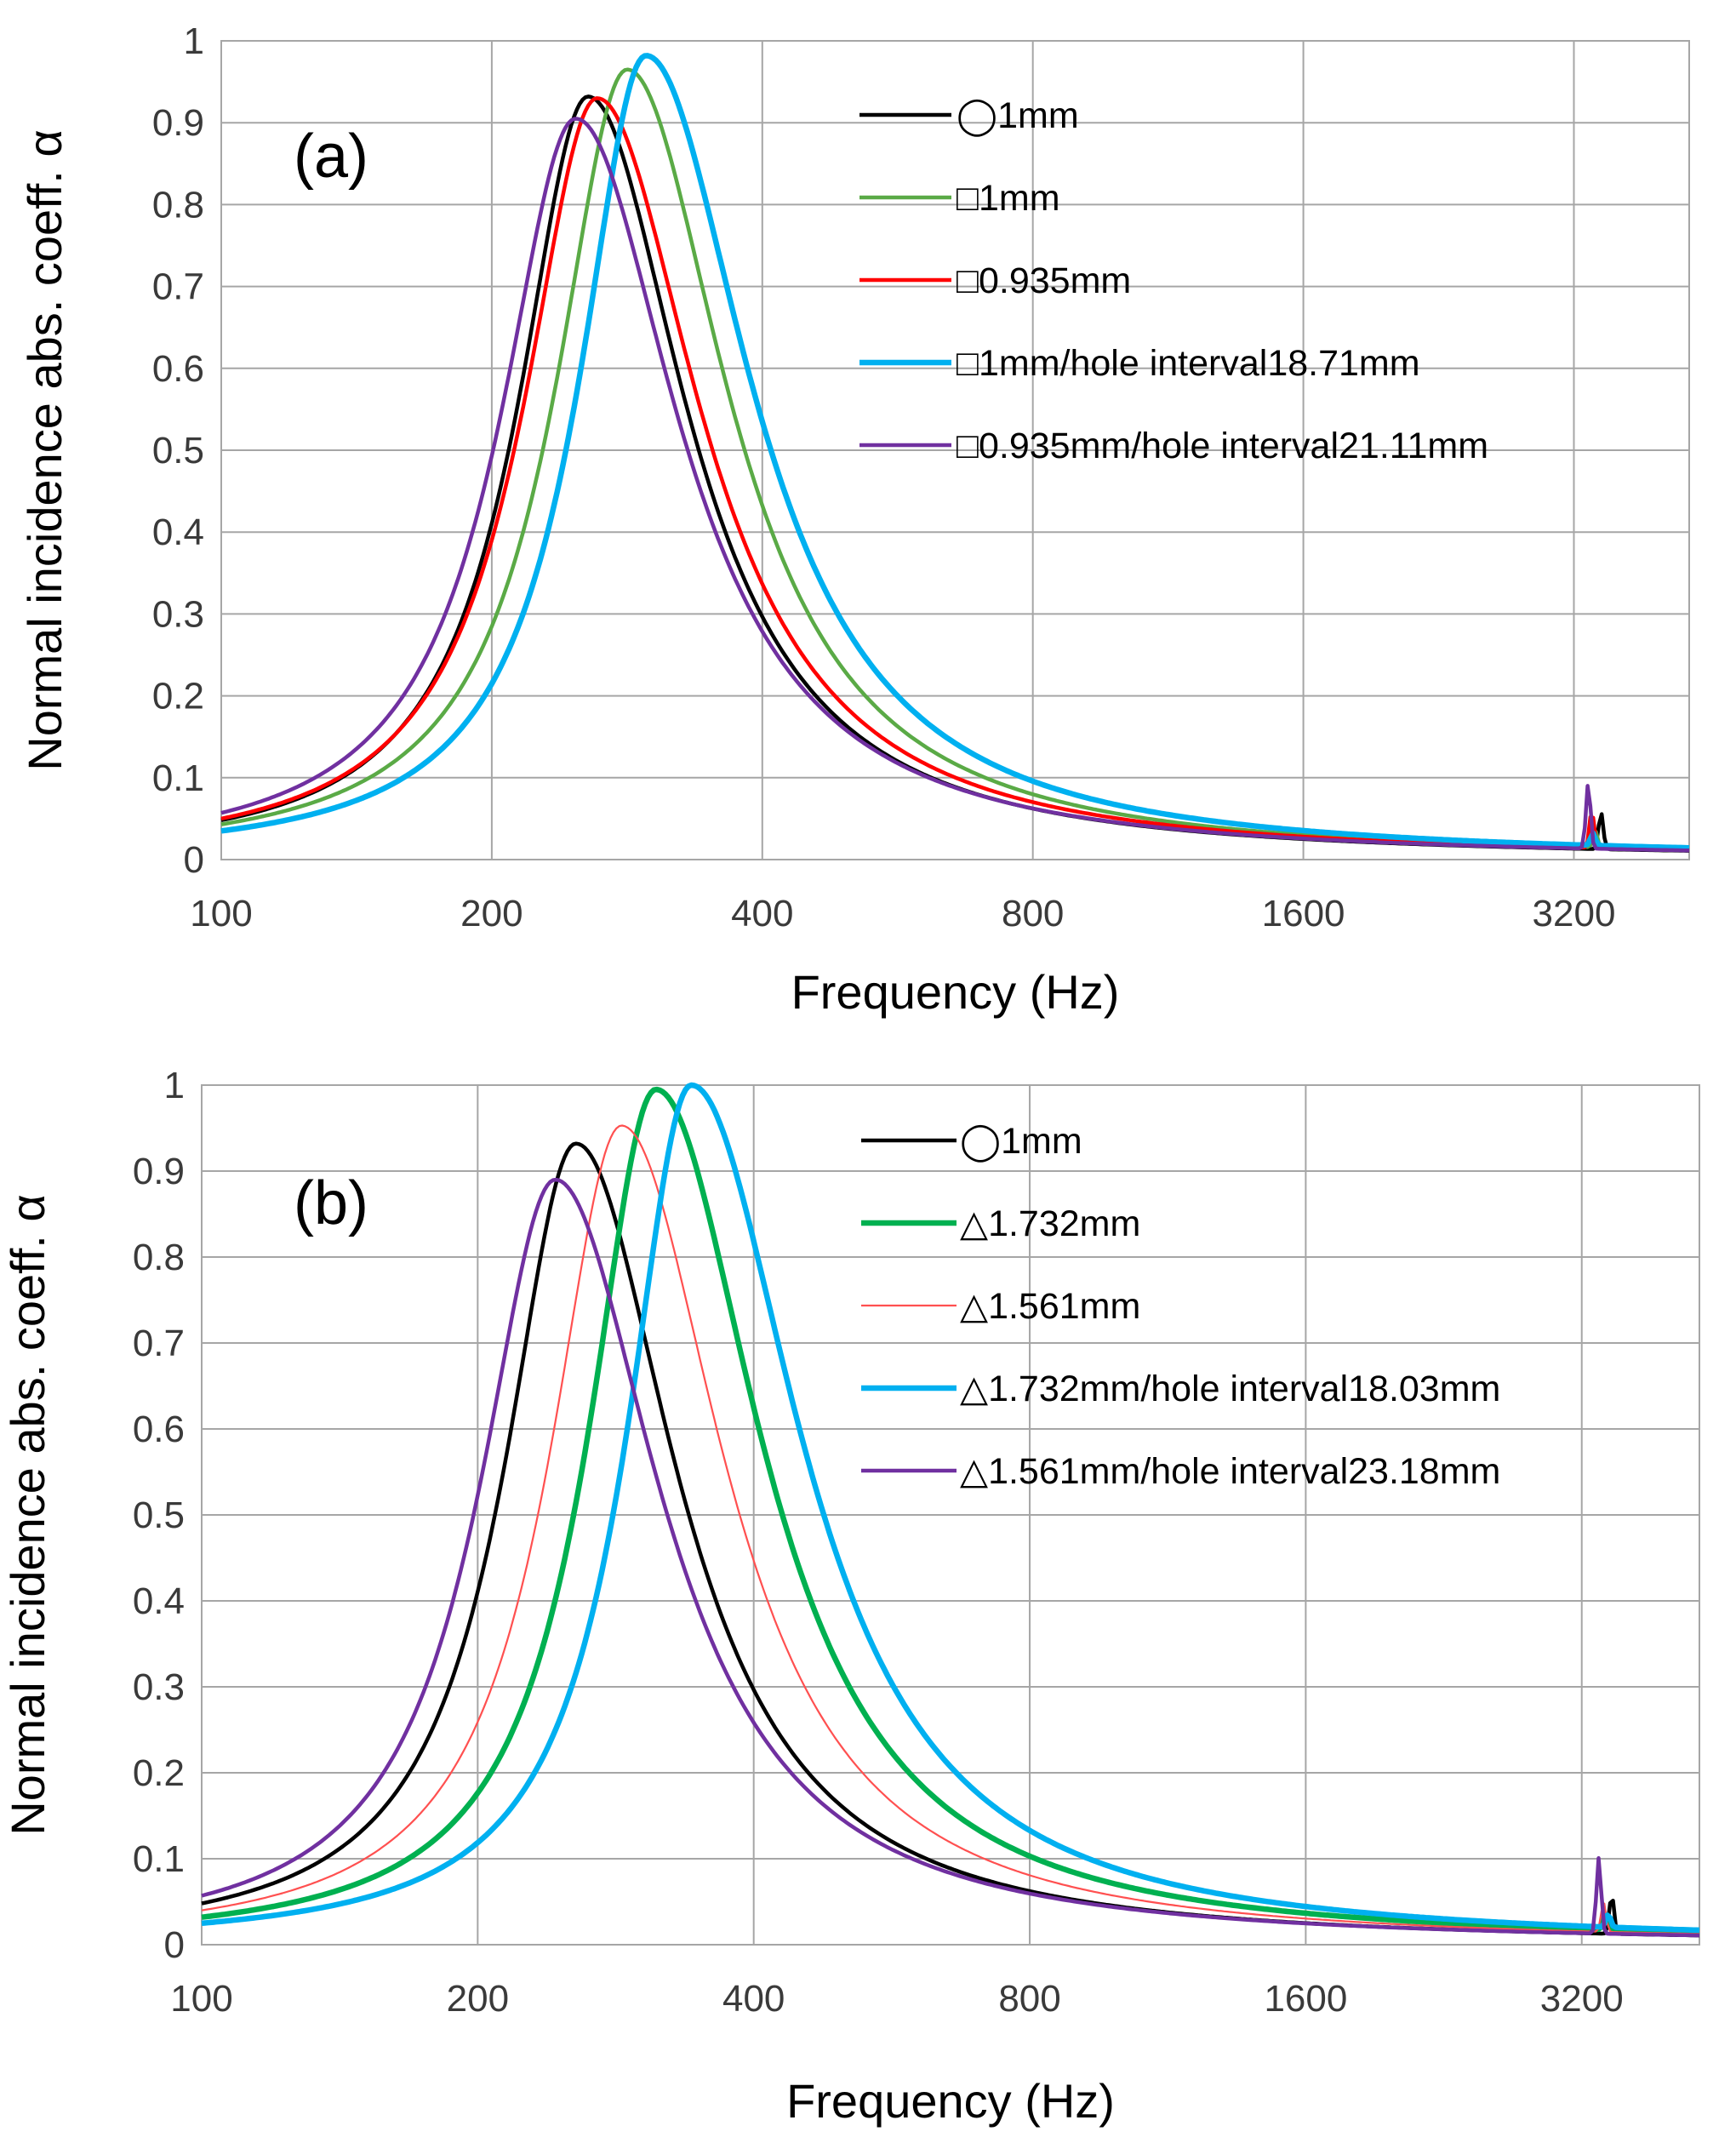  What do you see at coordinates (1188, 363) in the screenshot?
I see `legend-entry: □1mm/hole interval18.71mm` at bounding box center [1188, 363].